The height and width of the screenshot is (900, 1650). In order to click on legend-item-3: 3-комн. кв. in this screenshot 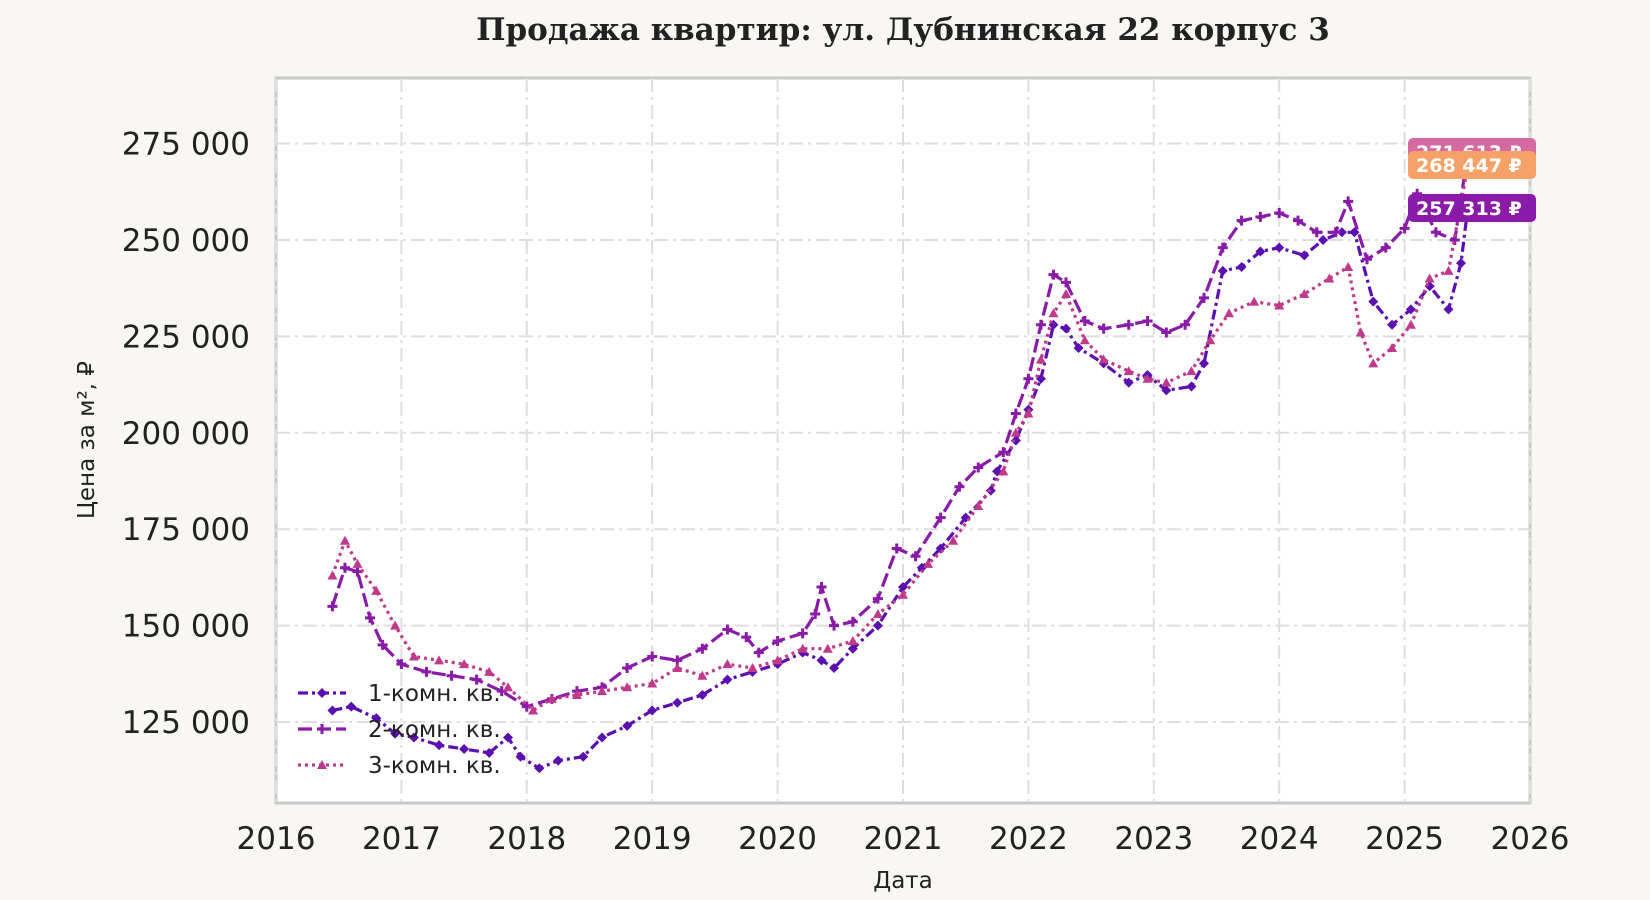, I will do `click(399, 766)`.